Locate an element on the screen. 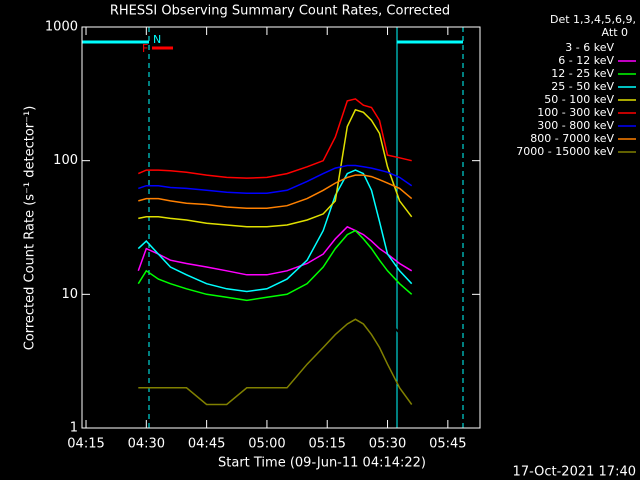  y-axis-label: Corrected Count Rate (s⁻¹ detector⁻¹) is located at coordinates (30, 228).